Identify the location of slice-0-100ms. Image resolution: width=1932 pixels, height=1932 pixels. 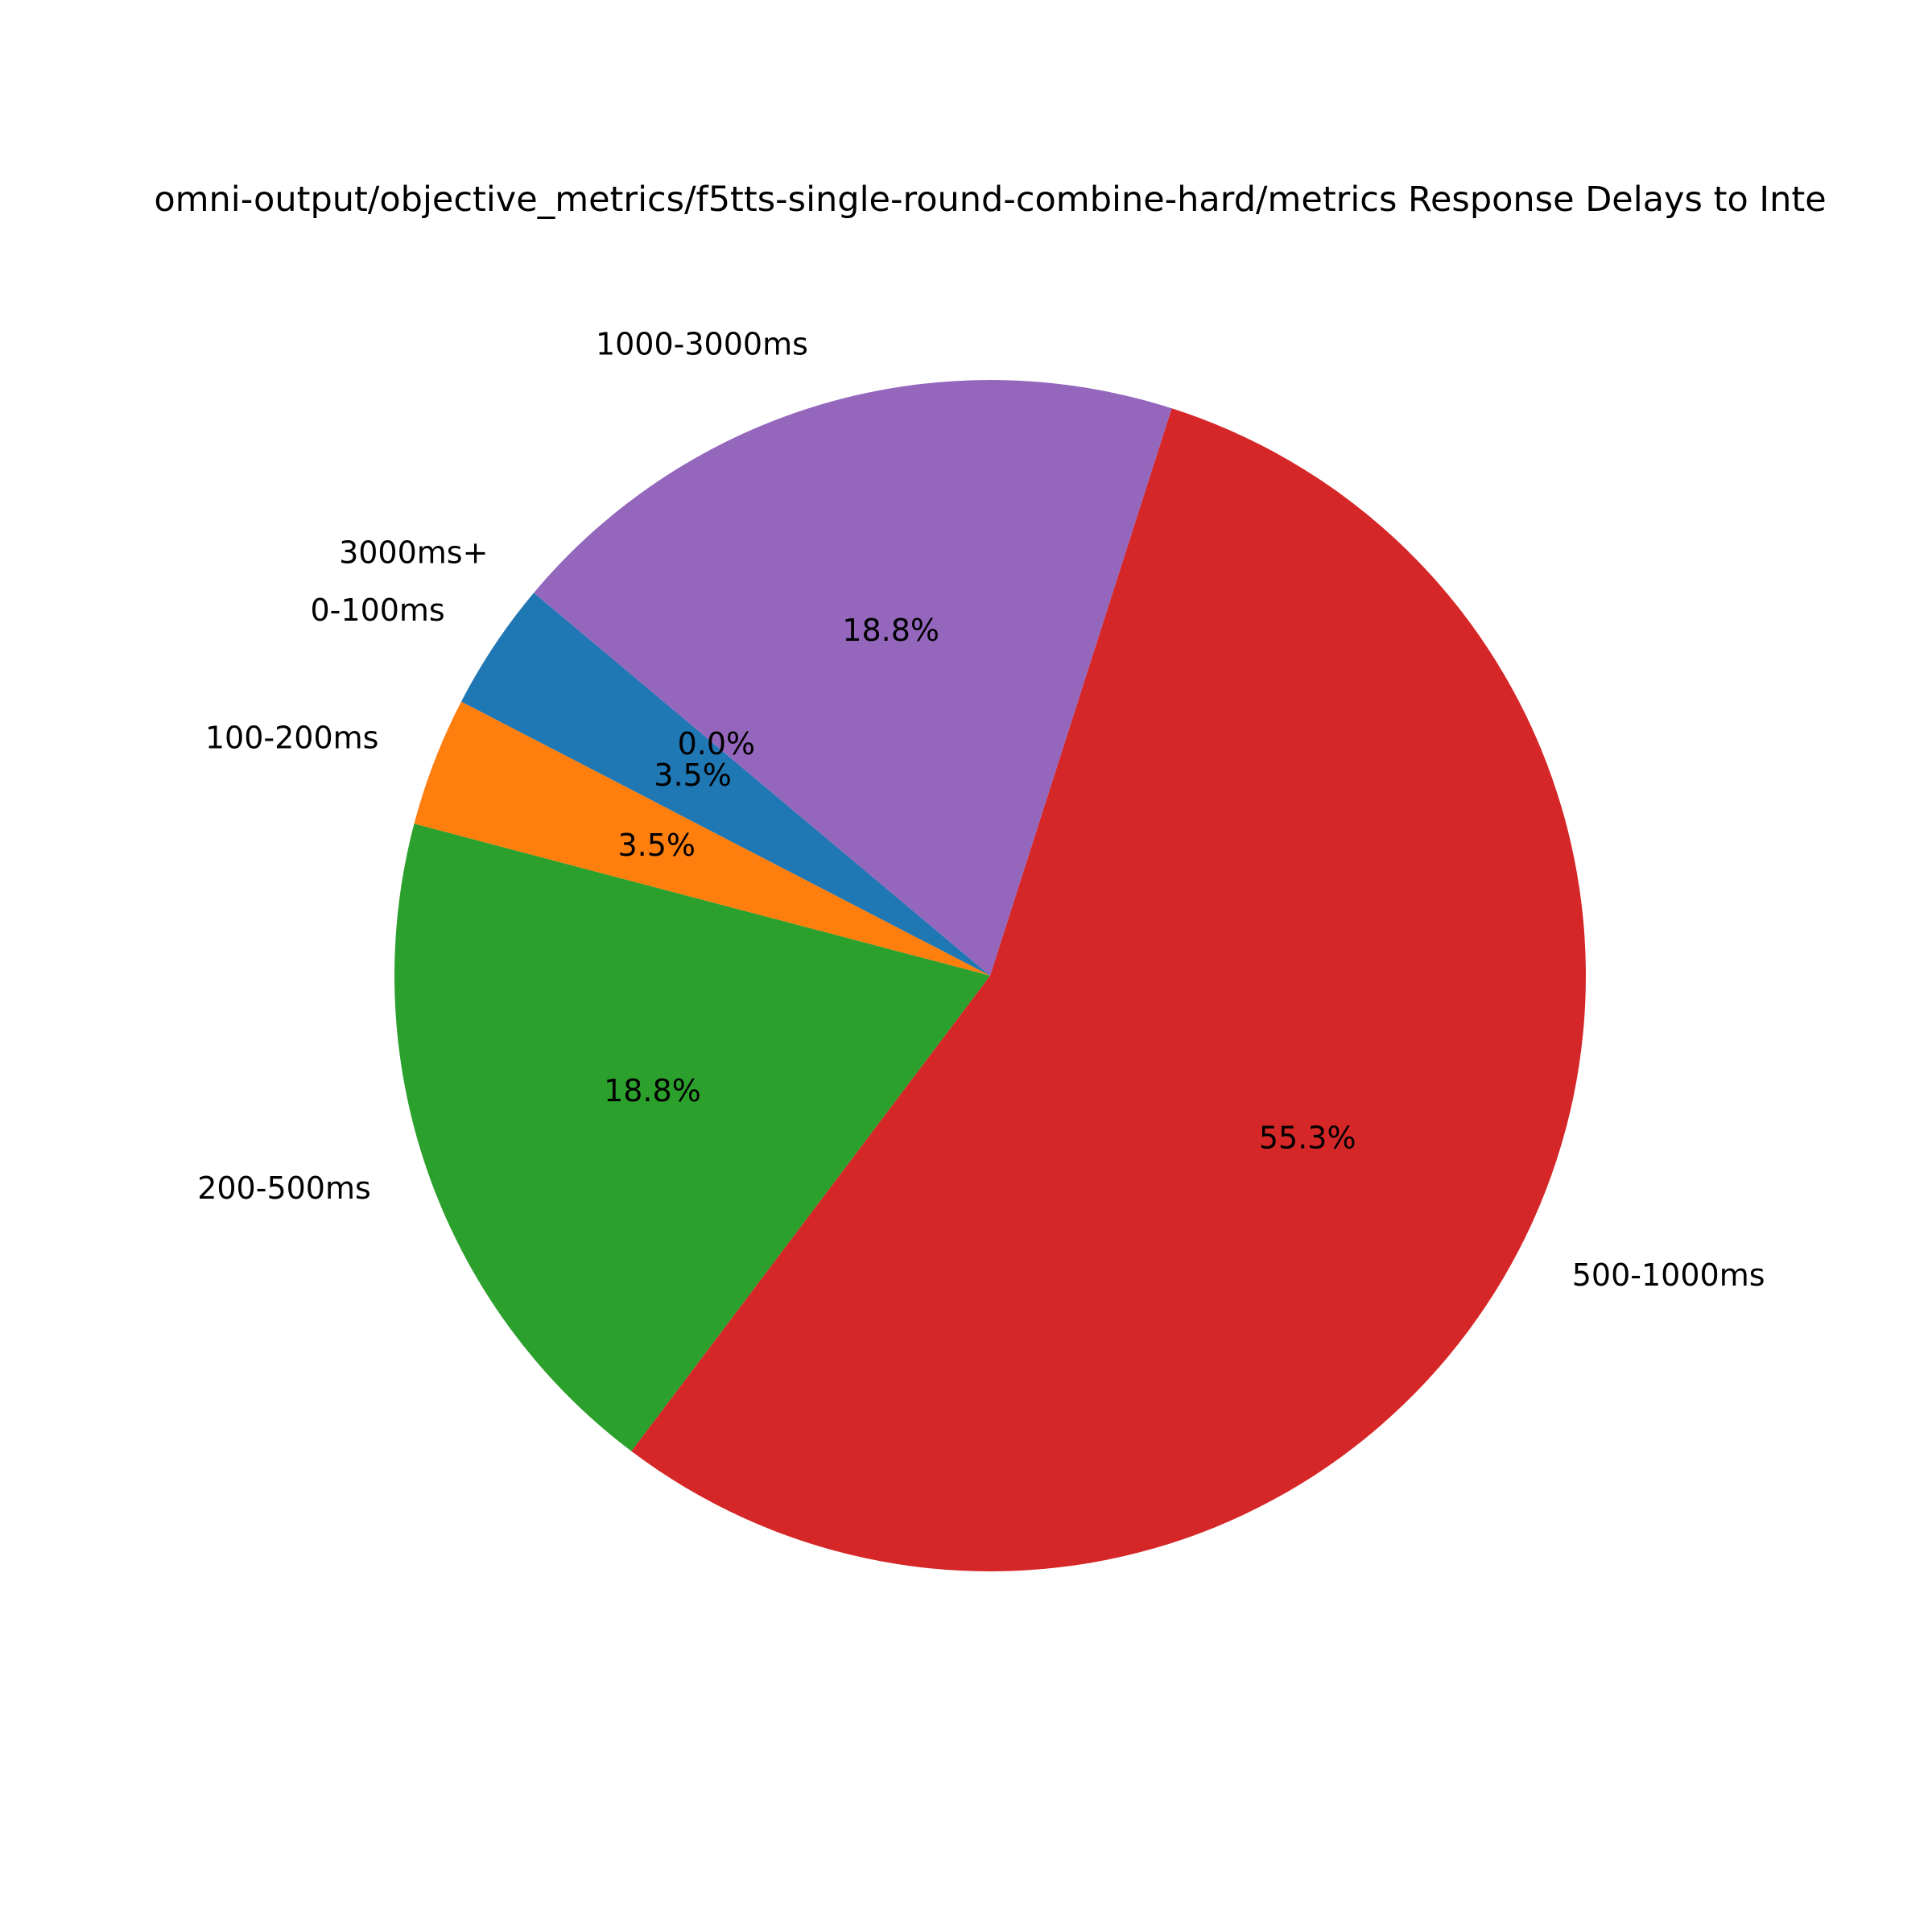
(725, 784).